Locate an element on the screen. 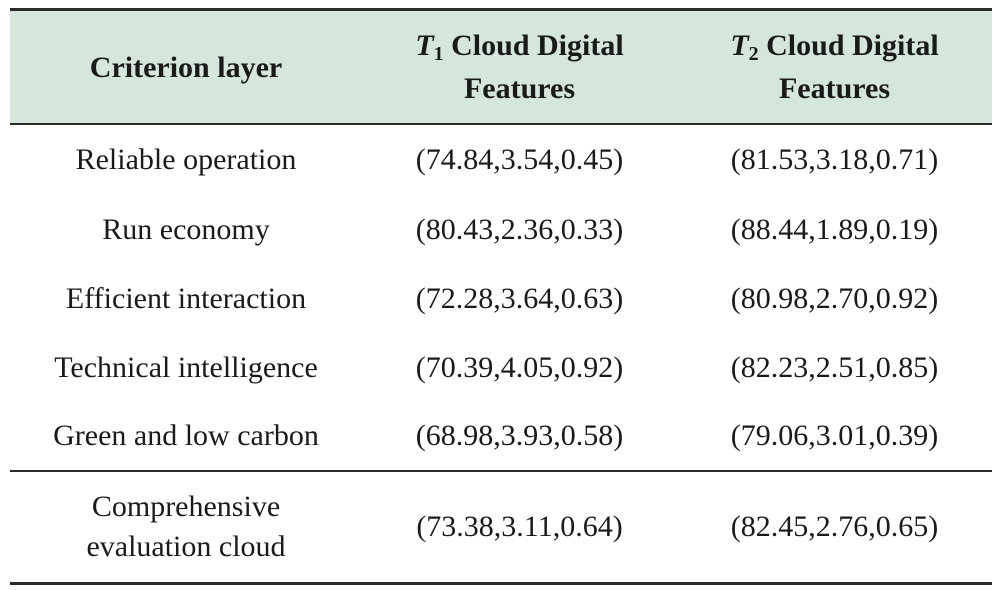  t2-cell: (80.98,2.70,0.92) is located at coordinates (834, 298).